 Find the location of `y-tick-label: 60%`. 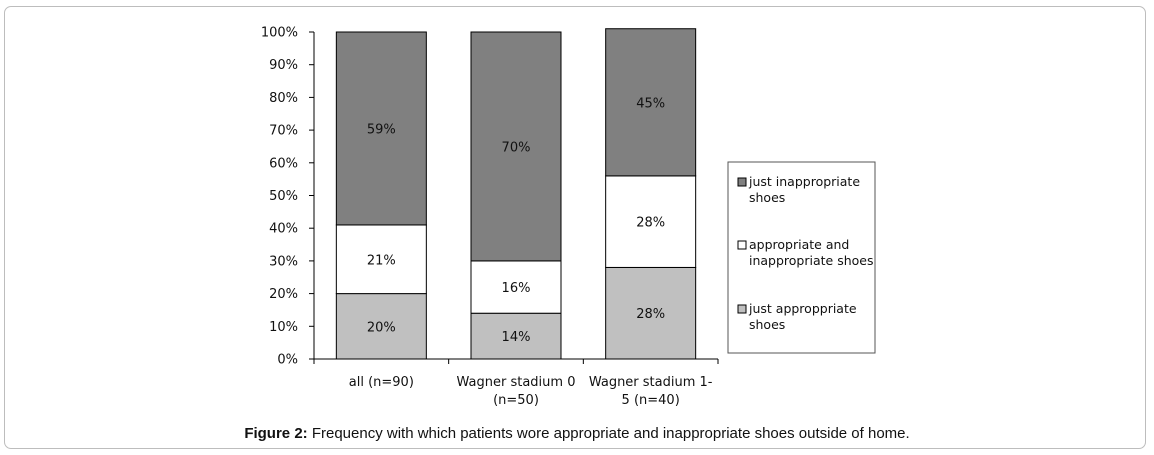

y-tick-label: 60% is located at coordinates (283, 163).